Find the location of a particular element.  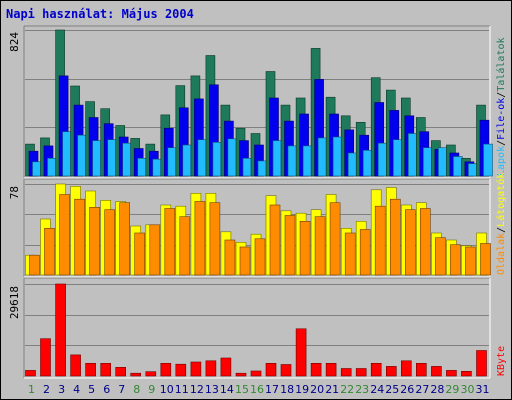

x-tick-label-day-6: 6 is located at coordinates (106, 389).